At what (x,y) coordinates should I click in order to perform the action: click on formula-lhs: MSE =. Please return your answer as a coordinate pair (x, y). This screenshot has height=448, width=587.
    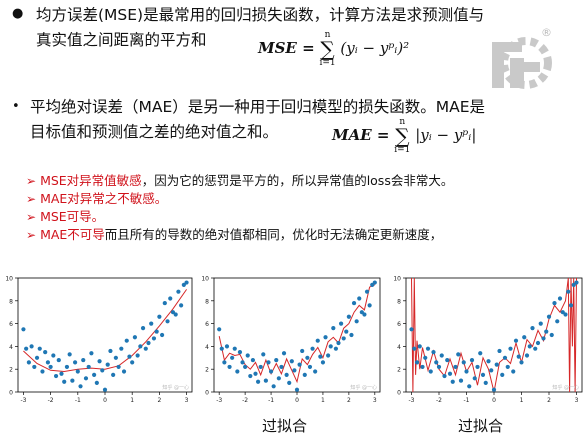
    Looking at the image, I should click on (286, 48).